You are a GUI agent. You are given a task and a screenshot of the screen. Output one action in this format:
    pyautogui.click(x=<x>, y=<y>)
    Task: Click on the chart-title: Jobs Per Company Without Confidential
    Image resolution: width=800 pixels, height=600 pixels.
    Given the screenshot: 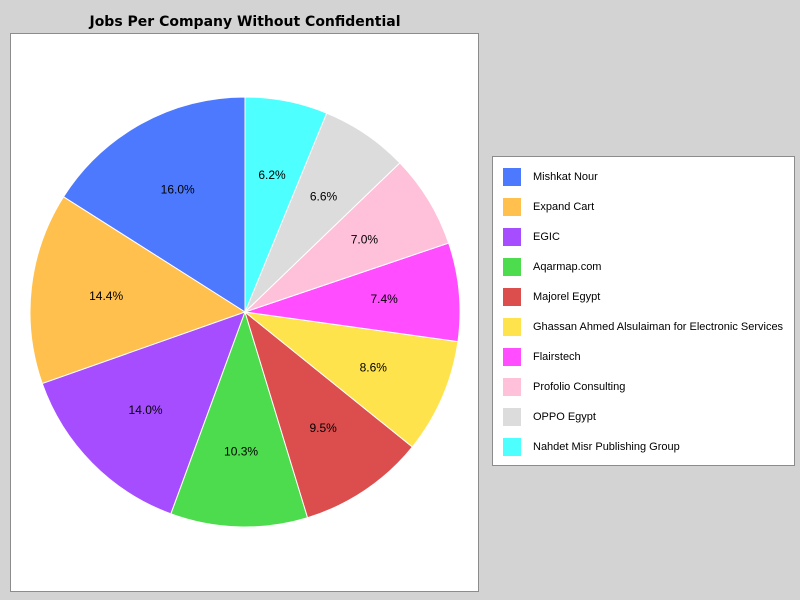 What is the action you would take?
    pyautogui.click(x=245, y=22)
    